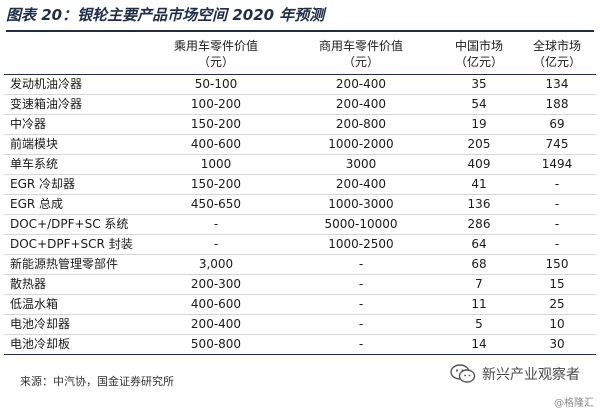  What do you see at coordinates (557, 304) in the screenshot?
I see `value-cell: 25` at bounding box center [557, 304].